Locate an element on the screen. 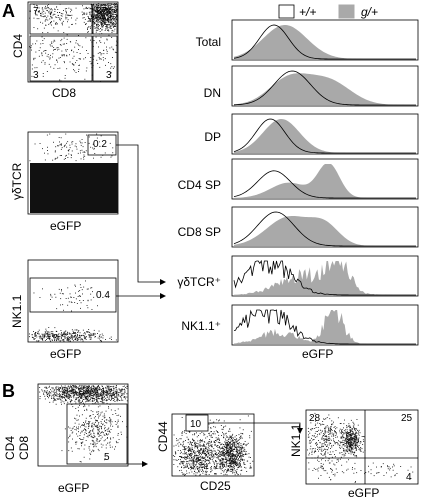  gate-value: 0.4 is located at coordinates (103, 295).